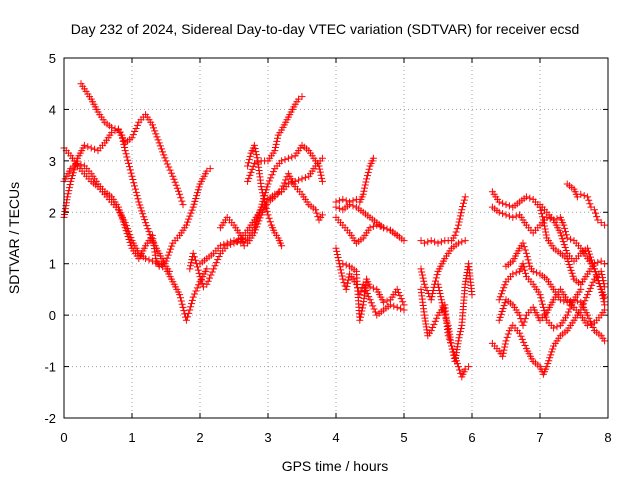  What do you see at coordinates (403, 437) in the screenshot?
I see `x-tick-label: 5` at bounding box center [403, 437].